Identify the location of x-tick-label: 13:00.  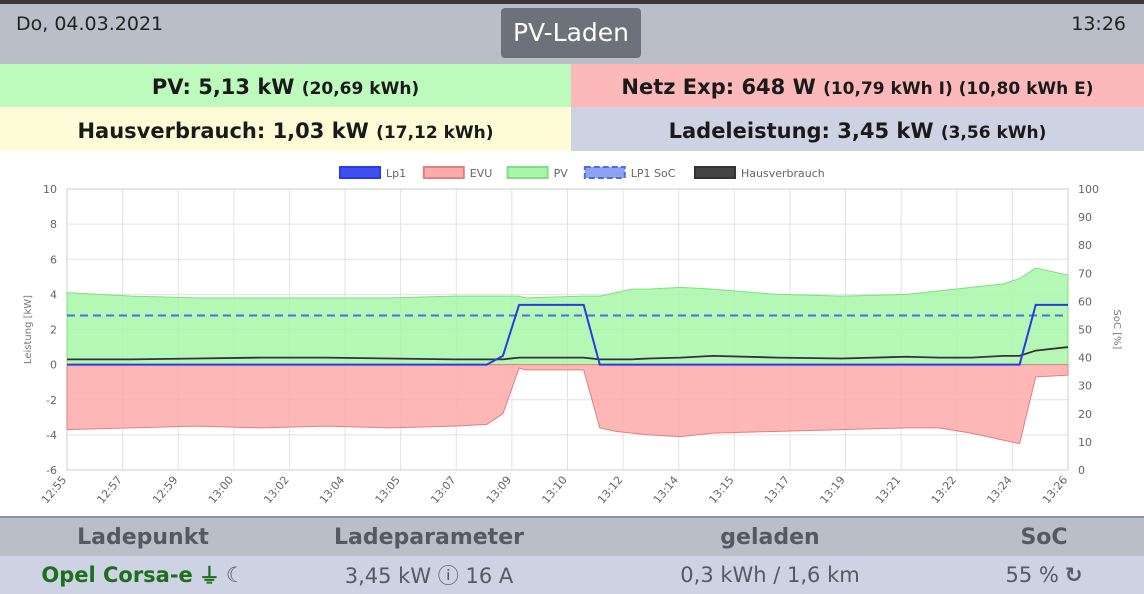
(221, 490).